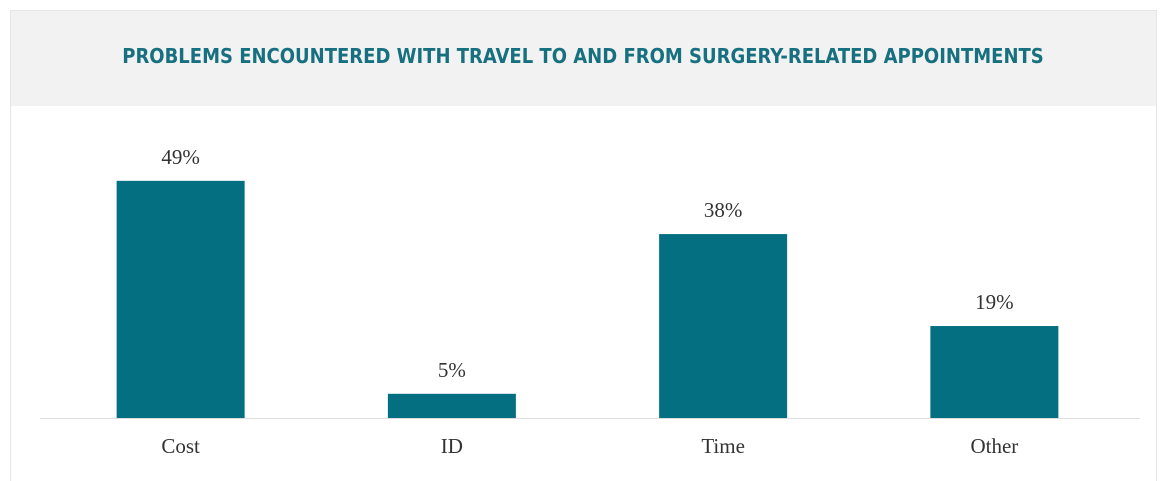 Image resolution: width=1167 pixels, height=481 pixels. What do you see at coordinates (994, 302) in the screenshot?
I see `value-label: 19%` at bounding box center [994, 302].